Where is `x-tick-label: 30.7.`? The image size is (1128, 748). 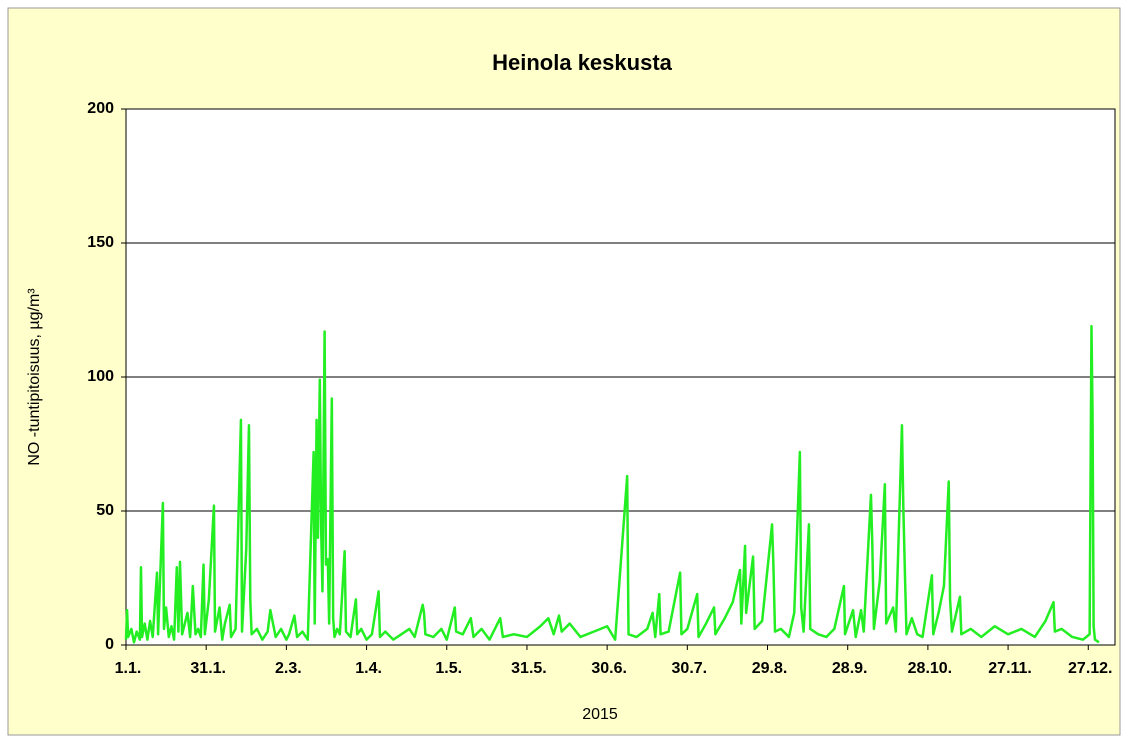 x-tick-label: 30.7. is located at coordinates (690, 668).